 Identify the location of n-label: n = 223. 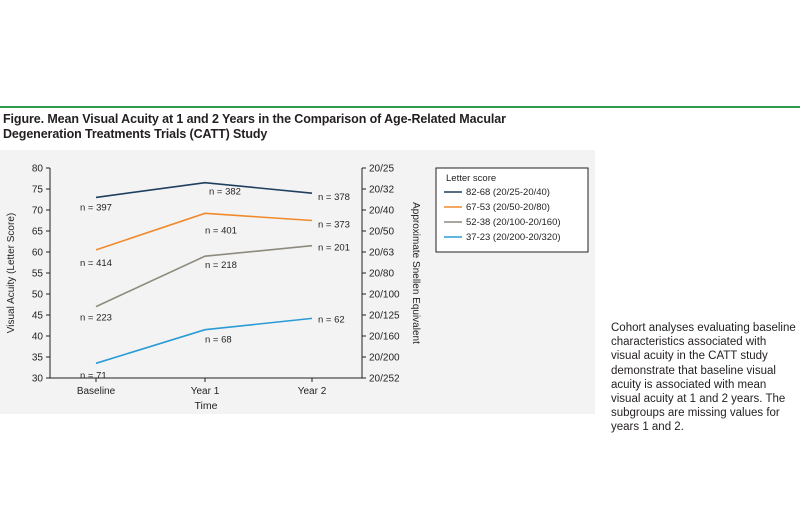
(96, 318).